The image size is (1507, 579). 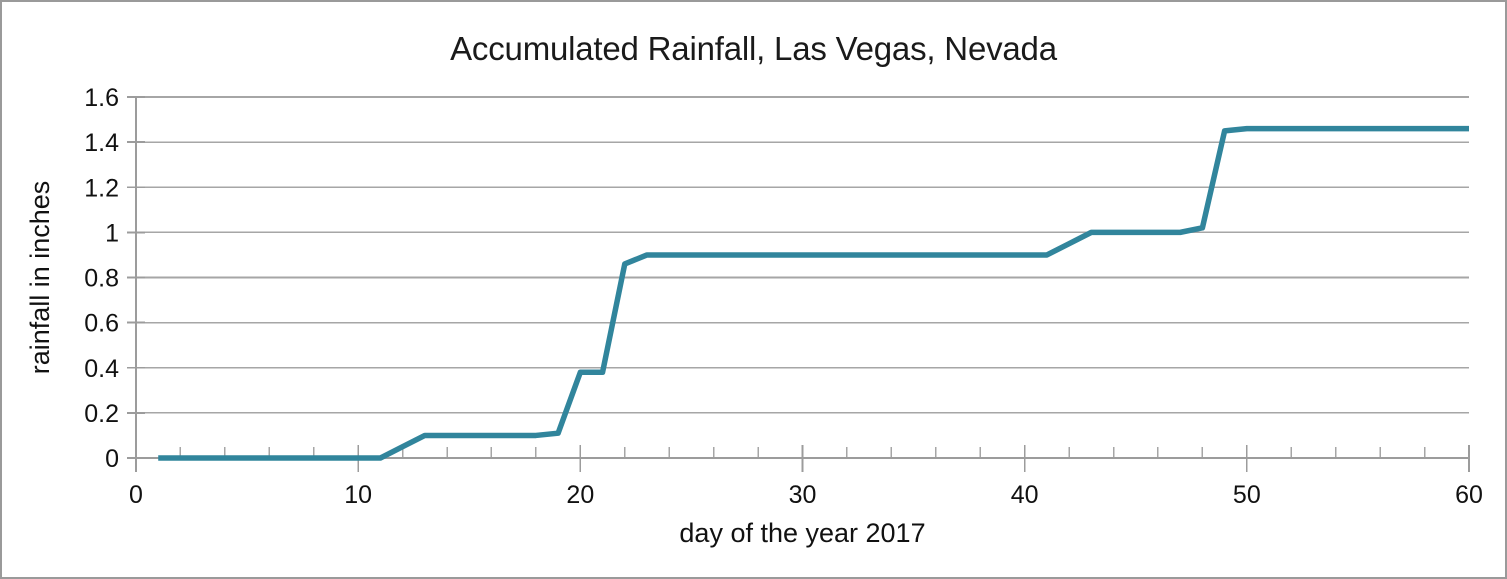 What do you see at coordinates (803, 495) in the screenshot?
I see `x-tick-label: 30` at bounding box center [803, 495].